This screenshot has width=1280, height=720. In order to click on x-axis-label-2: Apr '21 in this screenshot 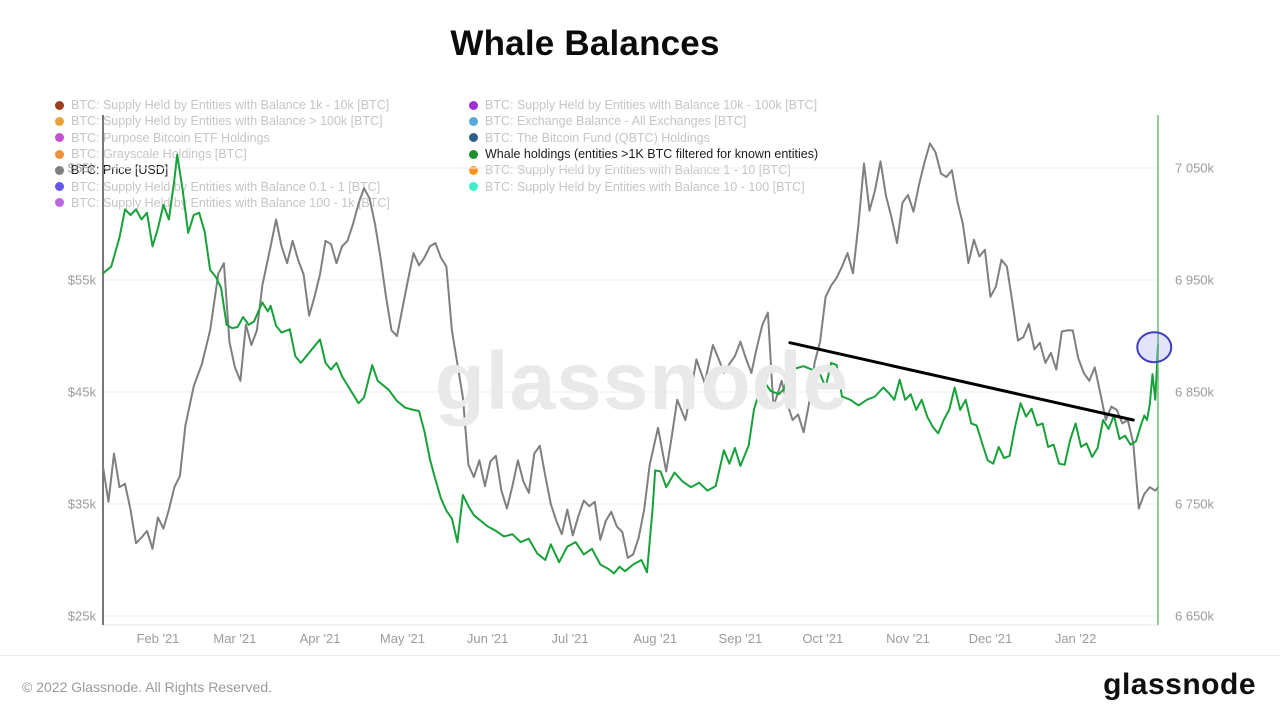, I will do `click(320, 638)`.